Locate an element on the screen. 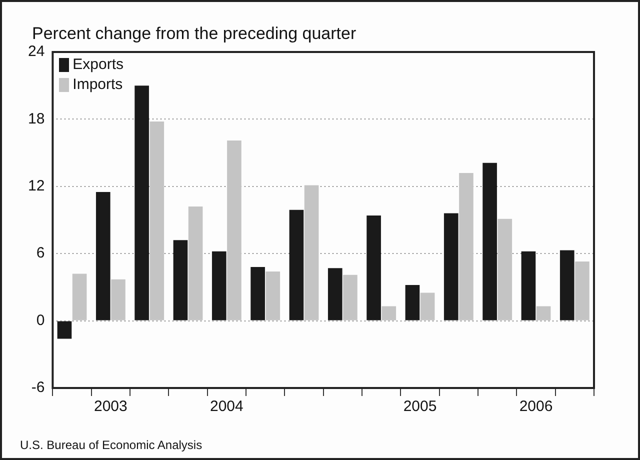  y-tick-label: 0 is located at coordinates (40, 320).